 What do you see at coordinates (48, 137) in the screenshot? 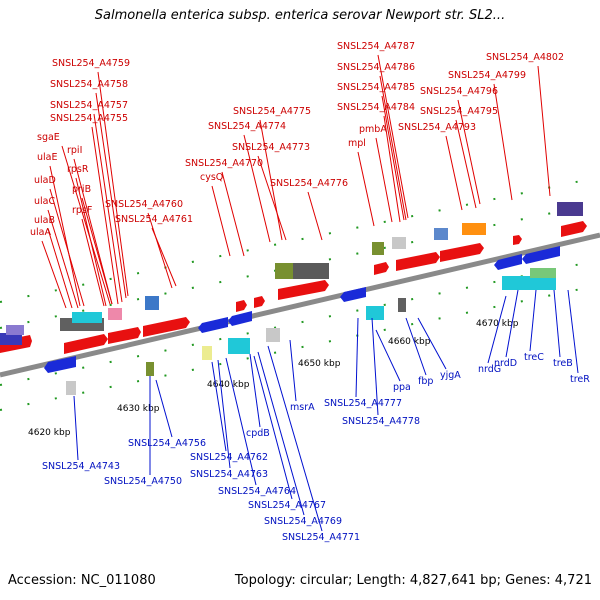
I see `gene-label-forward: sgaE` at bounding box center [48, 137].